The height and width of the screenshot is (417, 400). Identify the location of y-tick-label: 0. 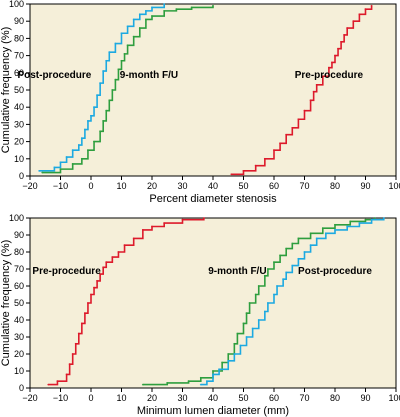
(21, 388).